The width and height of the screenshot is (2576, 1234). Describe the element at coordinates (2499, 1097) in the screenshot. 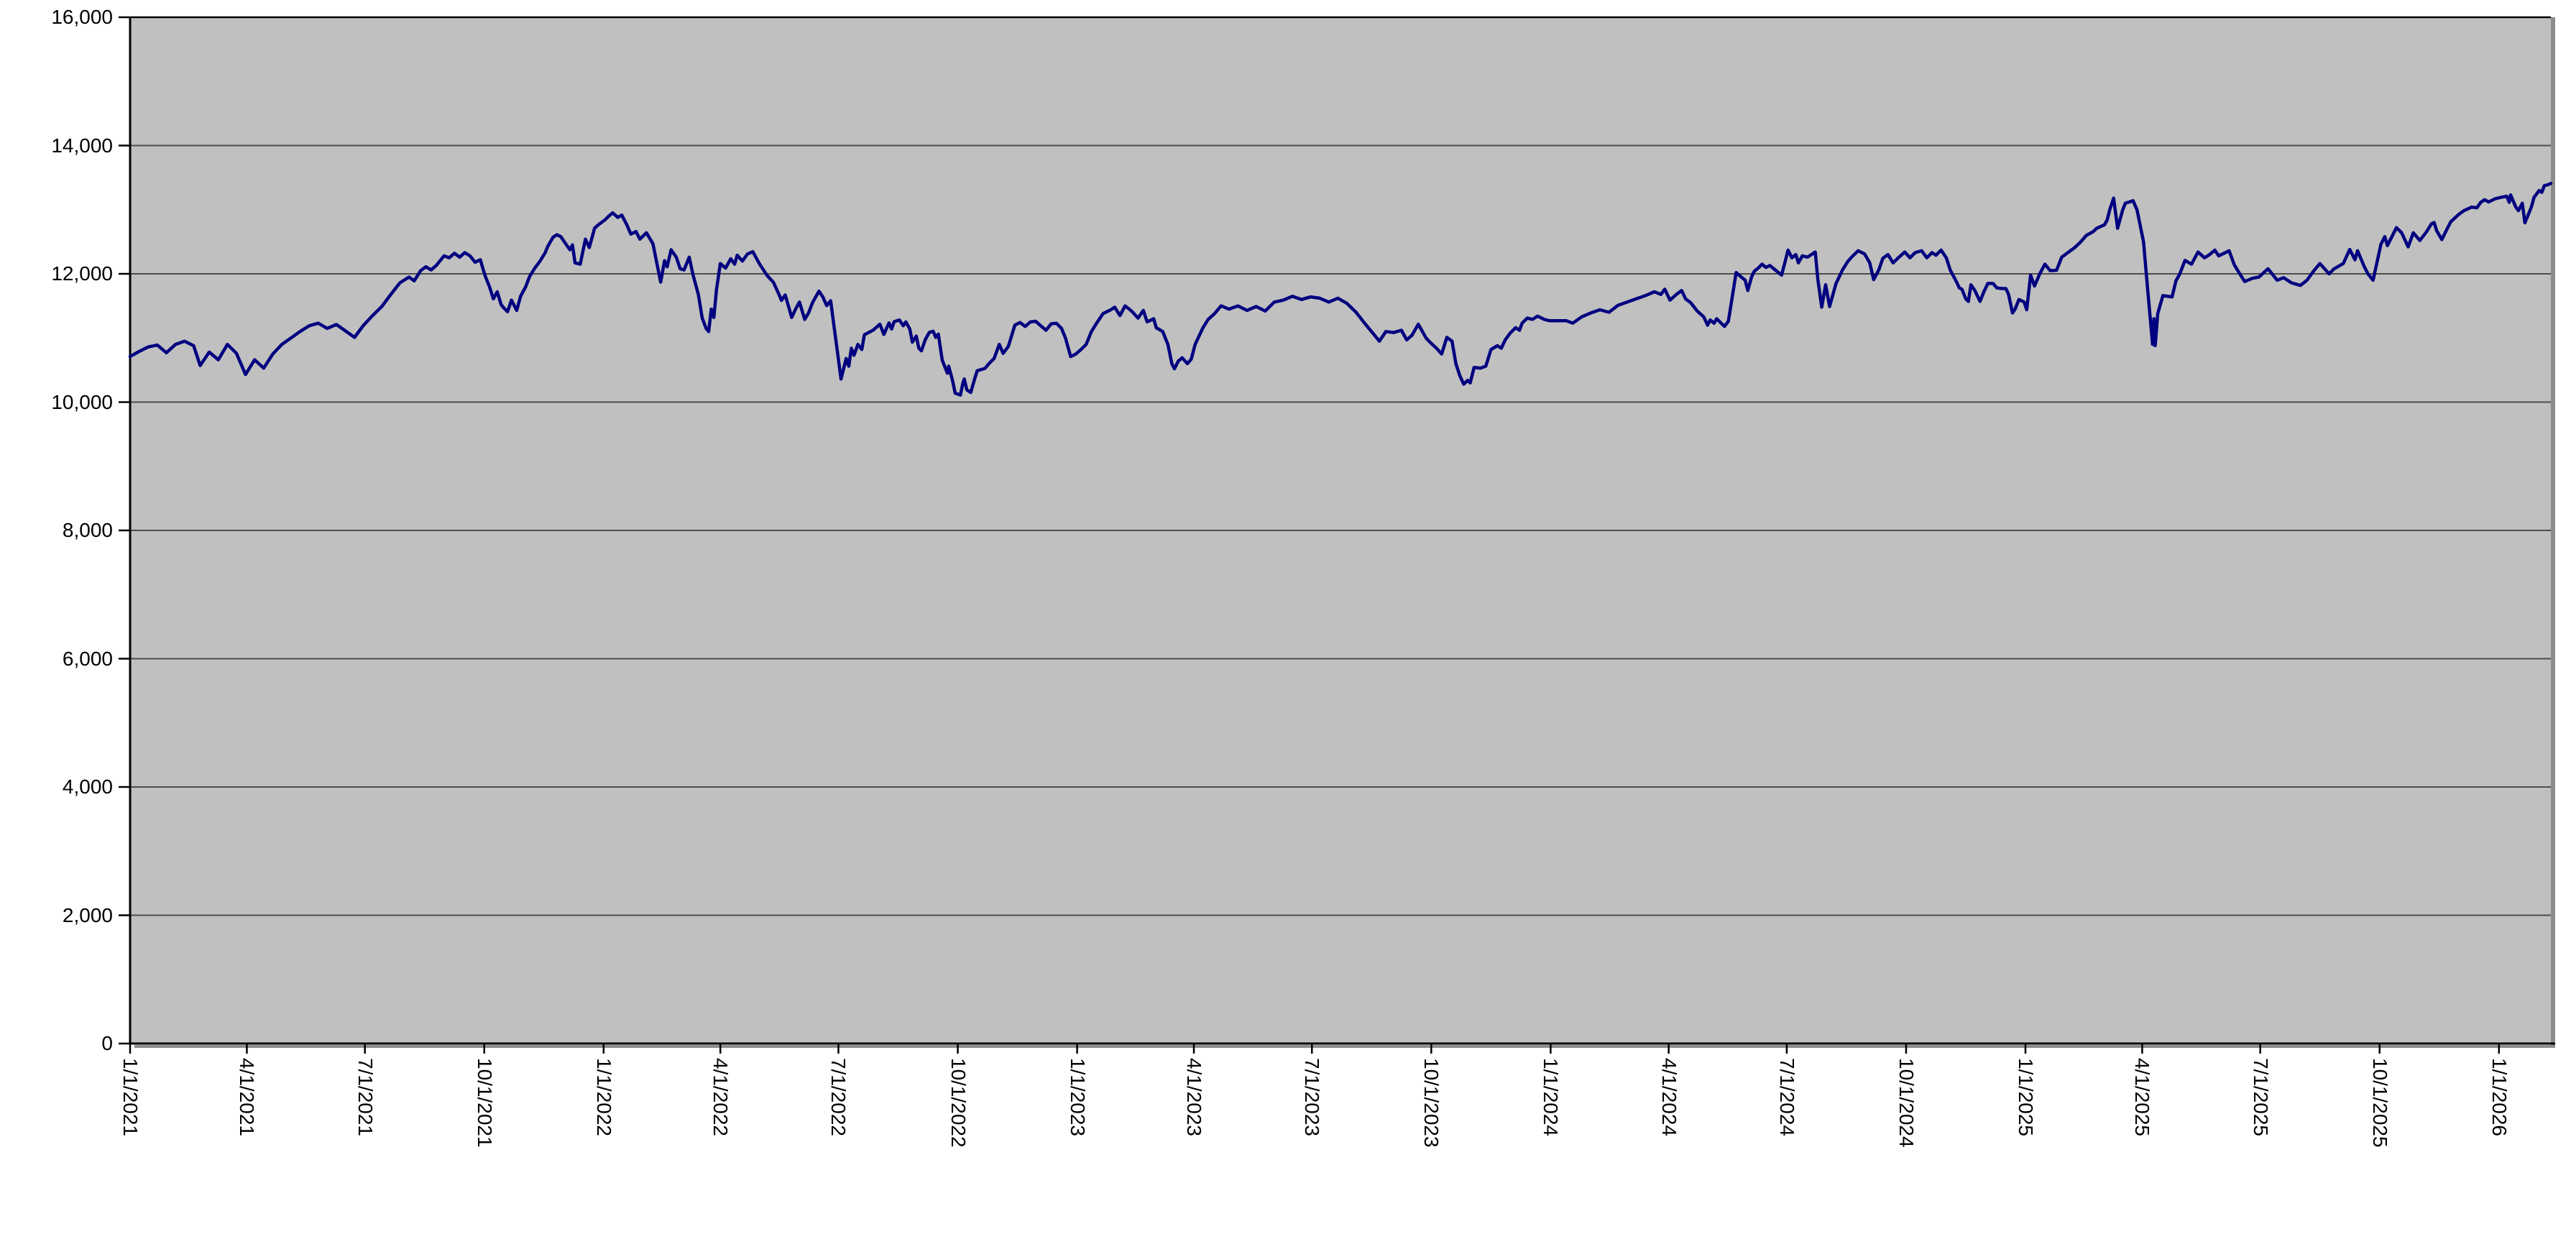

I see `x-axis-label: 1/1/2026` at that location.